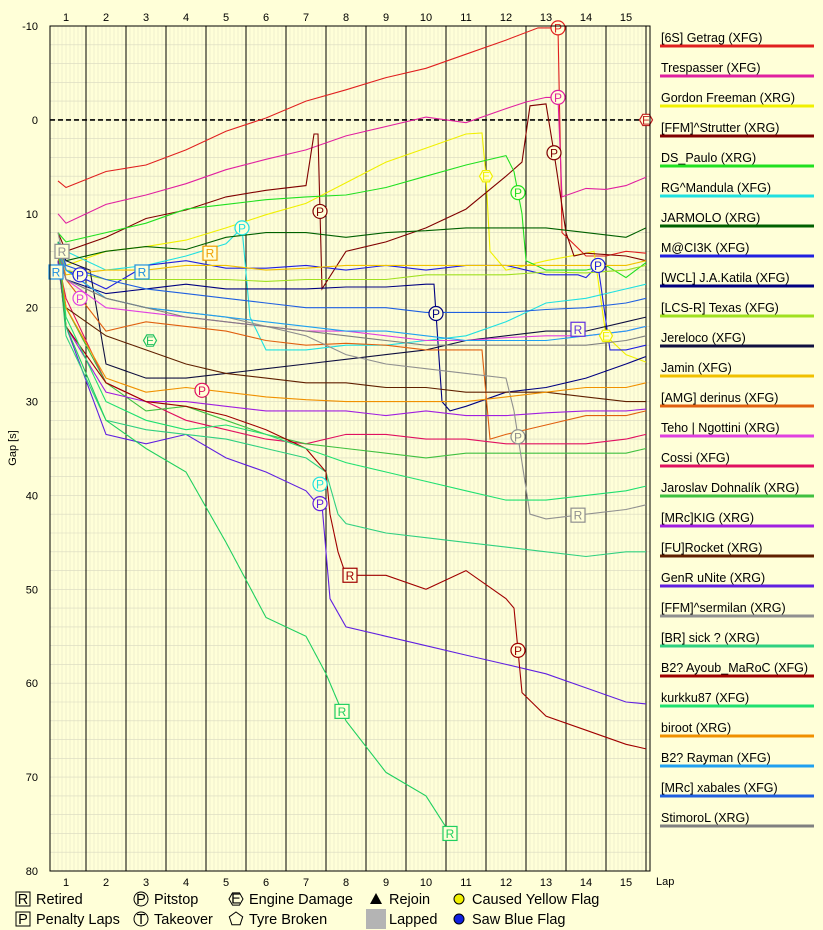 Image resolution: width=823 pixels, height=930 pixels. Describe the element at coordinates (696, 368) in the screenshot. I see `legend-entry-label: Jamin (XFG)` at that location.